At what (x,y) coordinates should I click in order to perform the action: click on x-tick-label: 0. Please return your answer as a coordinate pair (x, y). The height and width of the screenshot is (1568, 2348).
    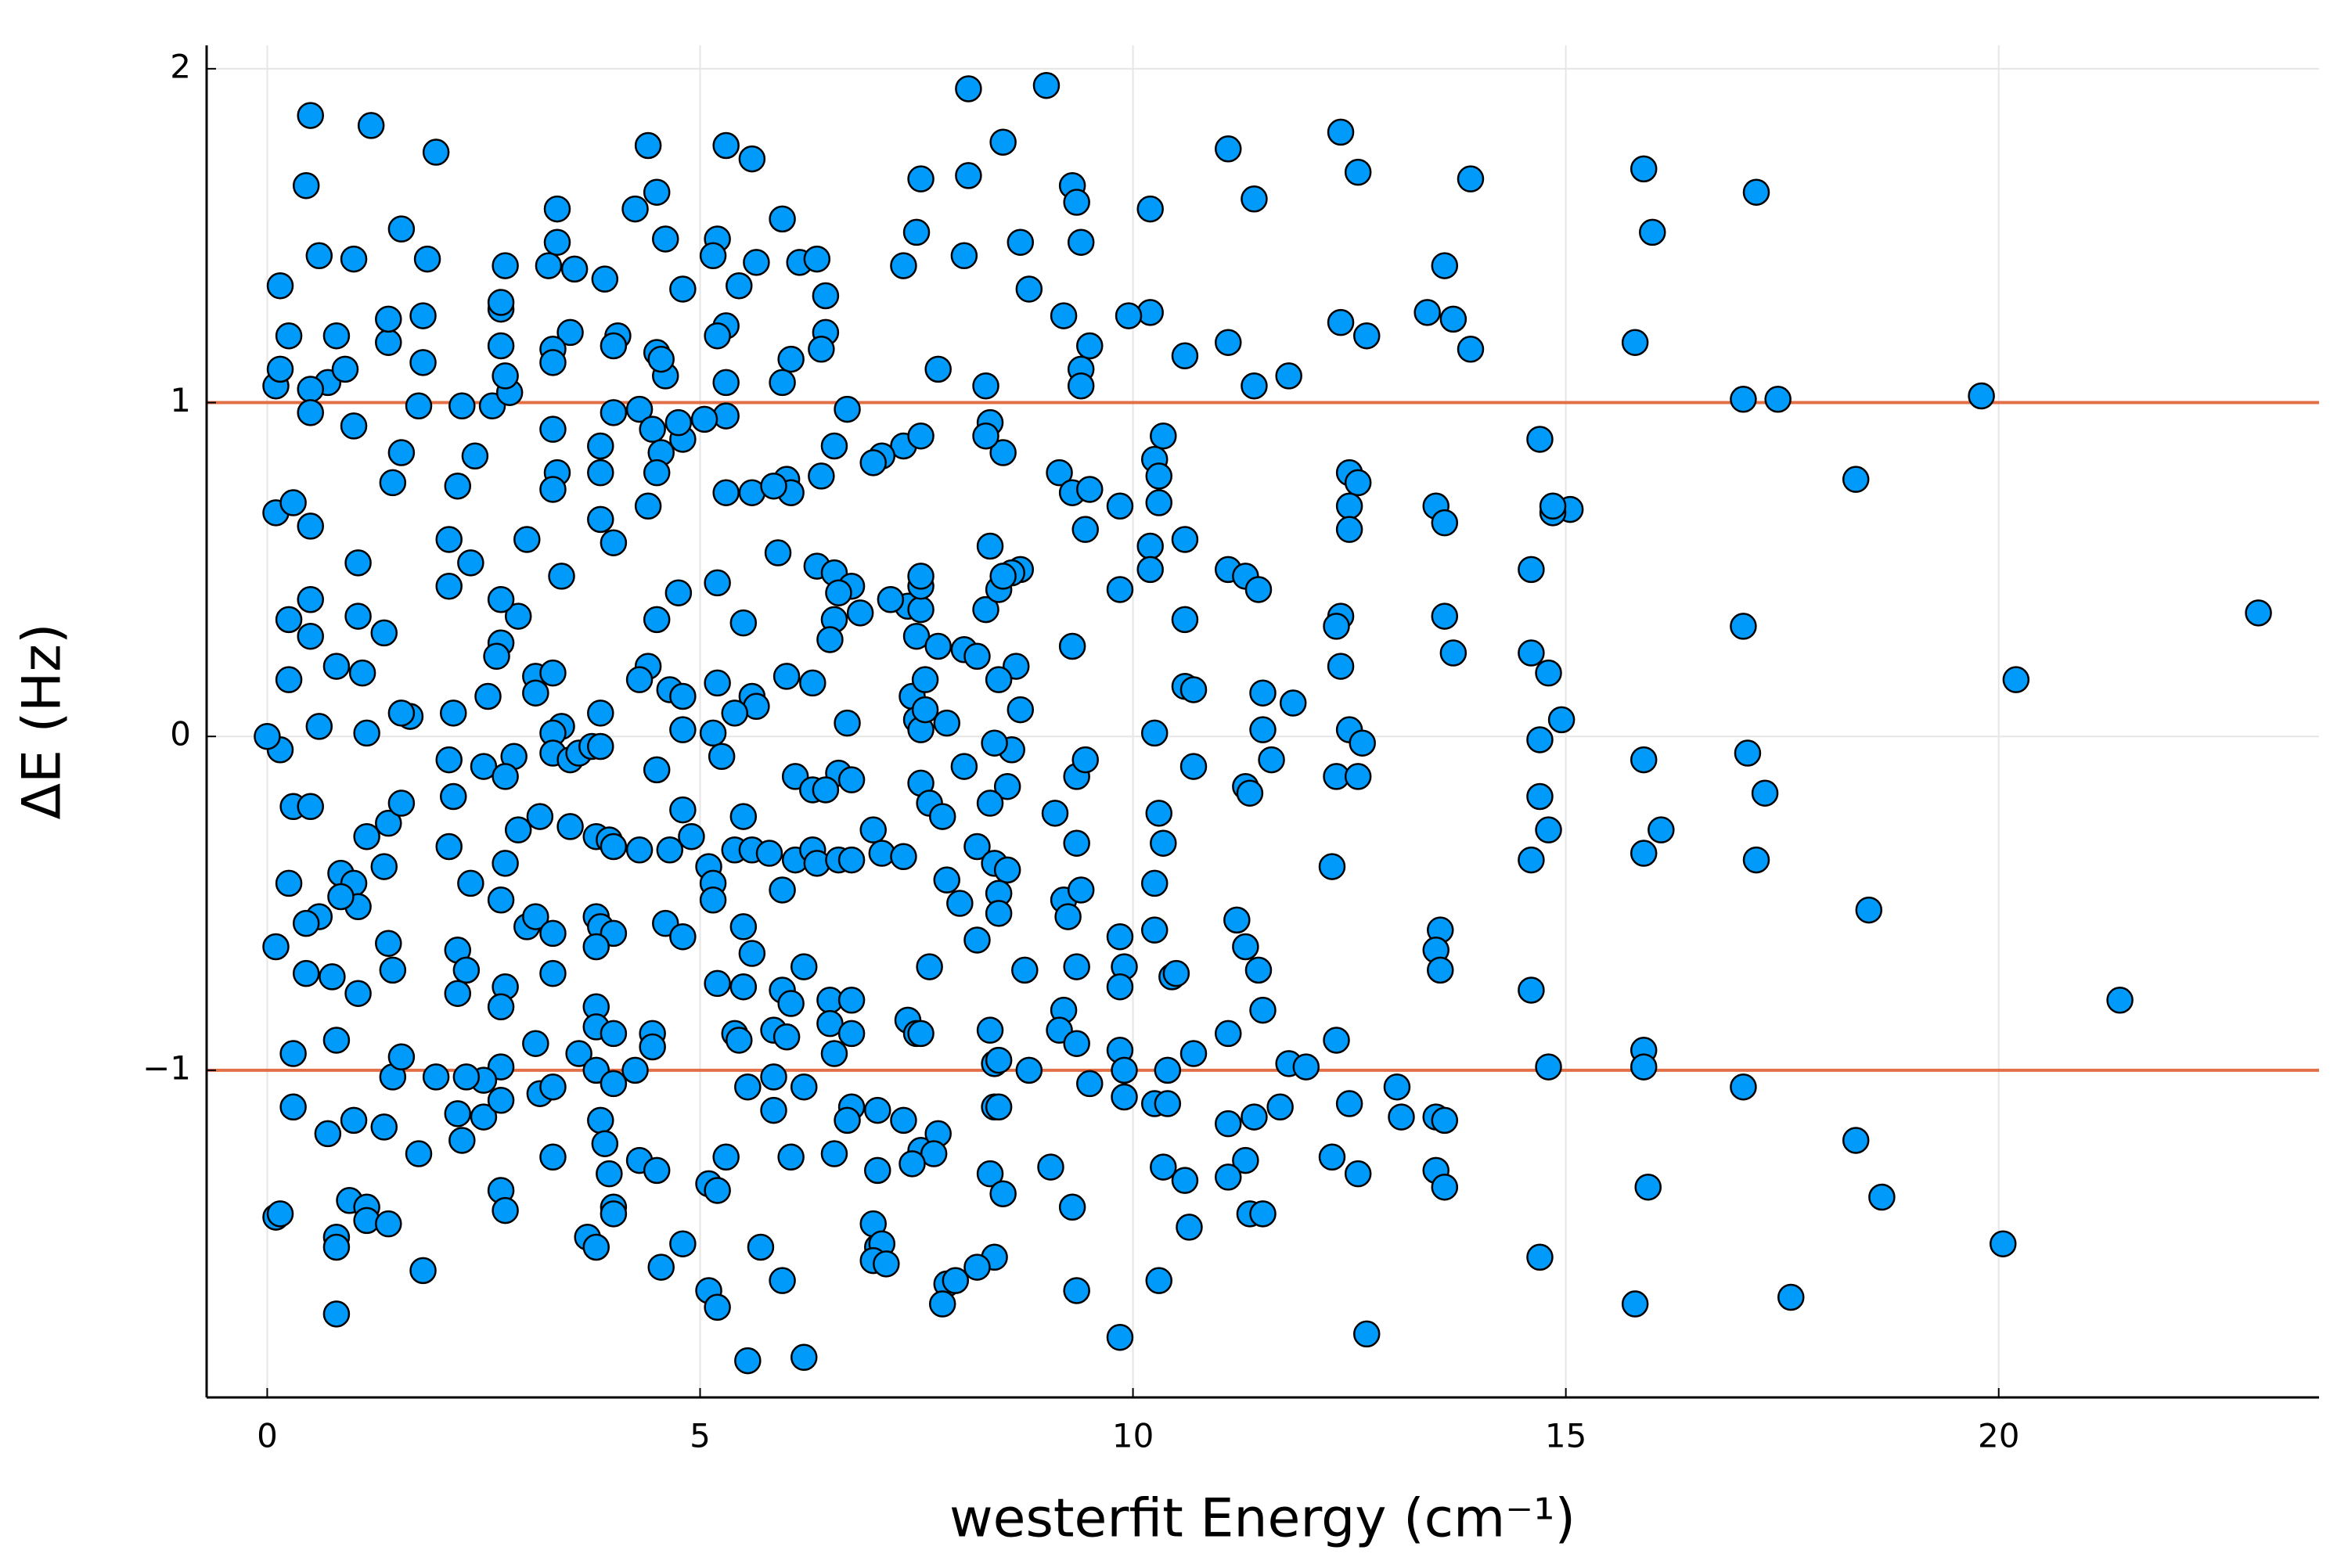
    Looking at the image, I should click on (267, 1436).